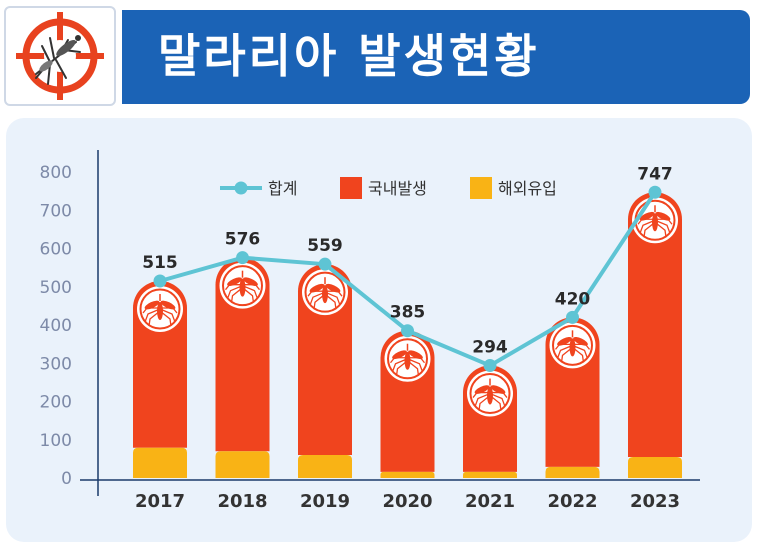  What do you see at coordinates (655, 501) in the screenshot?
I see `x-tick-label: 2023` at bounding box center [655, 501].